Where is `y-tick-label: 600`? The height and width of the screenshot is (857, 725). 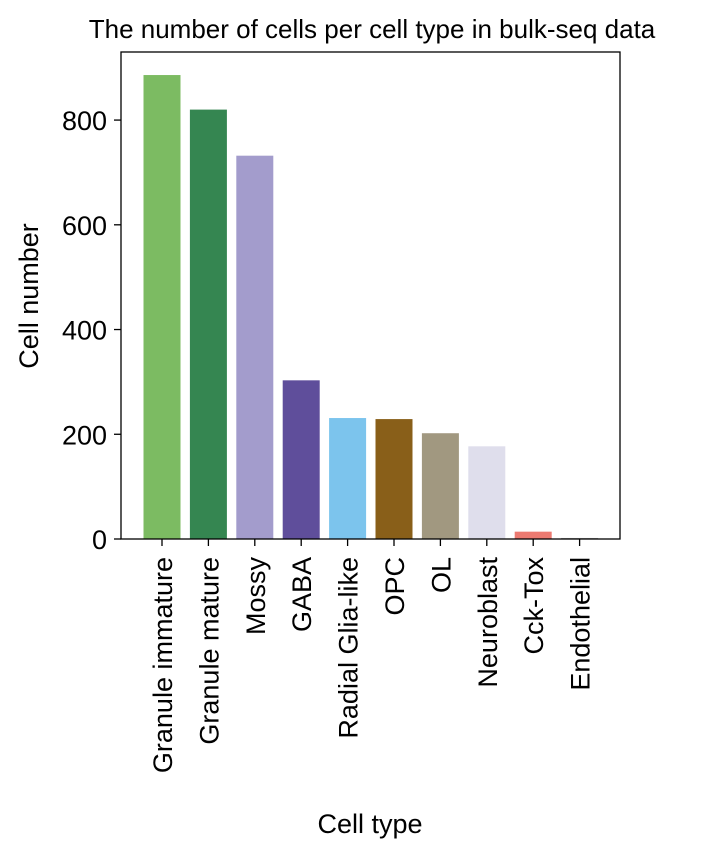
y-tick-label: 600 is located at coordinates (84, 226).